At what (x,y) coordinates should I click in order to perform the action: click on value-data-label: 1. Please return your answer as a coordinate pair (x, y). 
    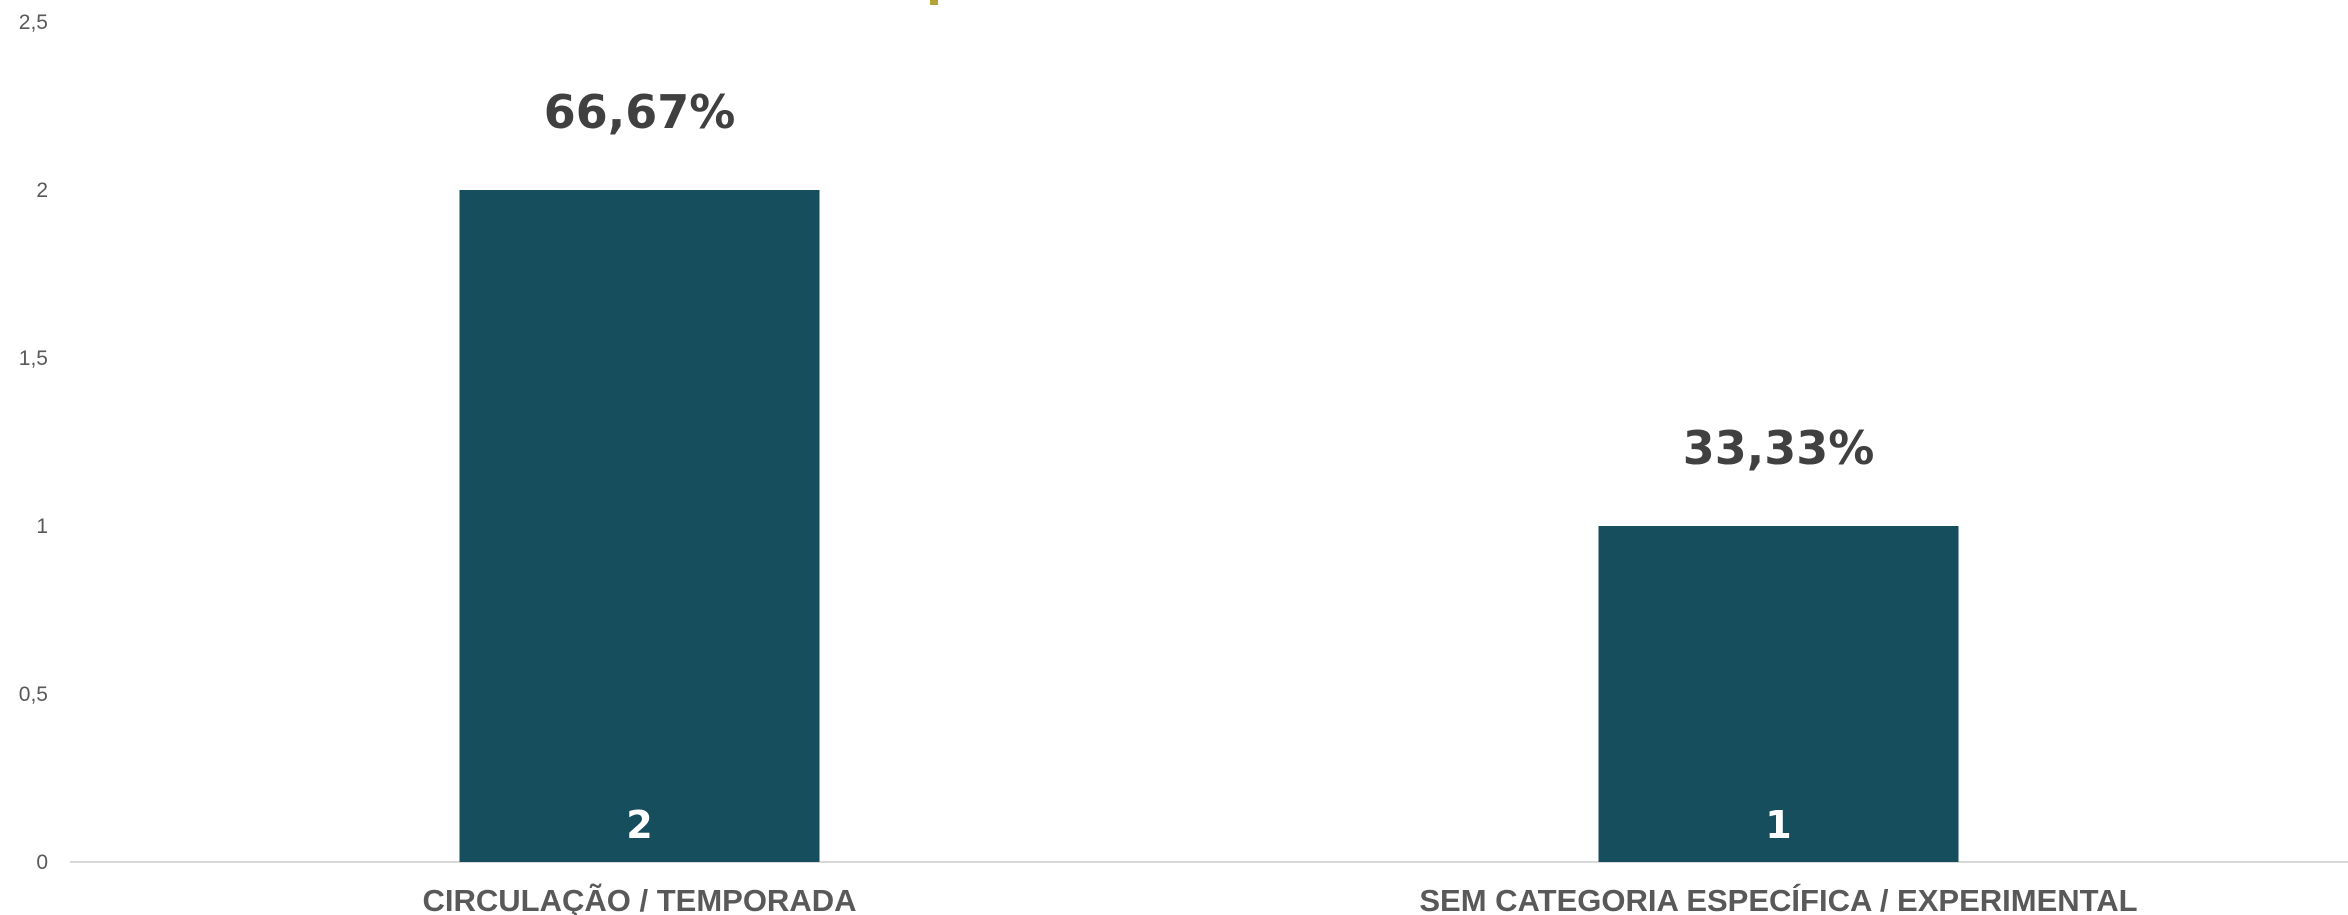
    Looking at the image, I should click on (1778, 825).